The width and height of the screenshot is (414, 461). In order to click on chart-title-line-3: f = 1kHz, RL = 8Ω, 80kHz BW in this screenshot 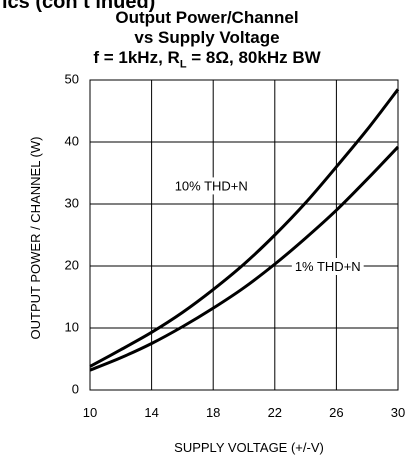, I will do `click(207, 61)`.